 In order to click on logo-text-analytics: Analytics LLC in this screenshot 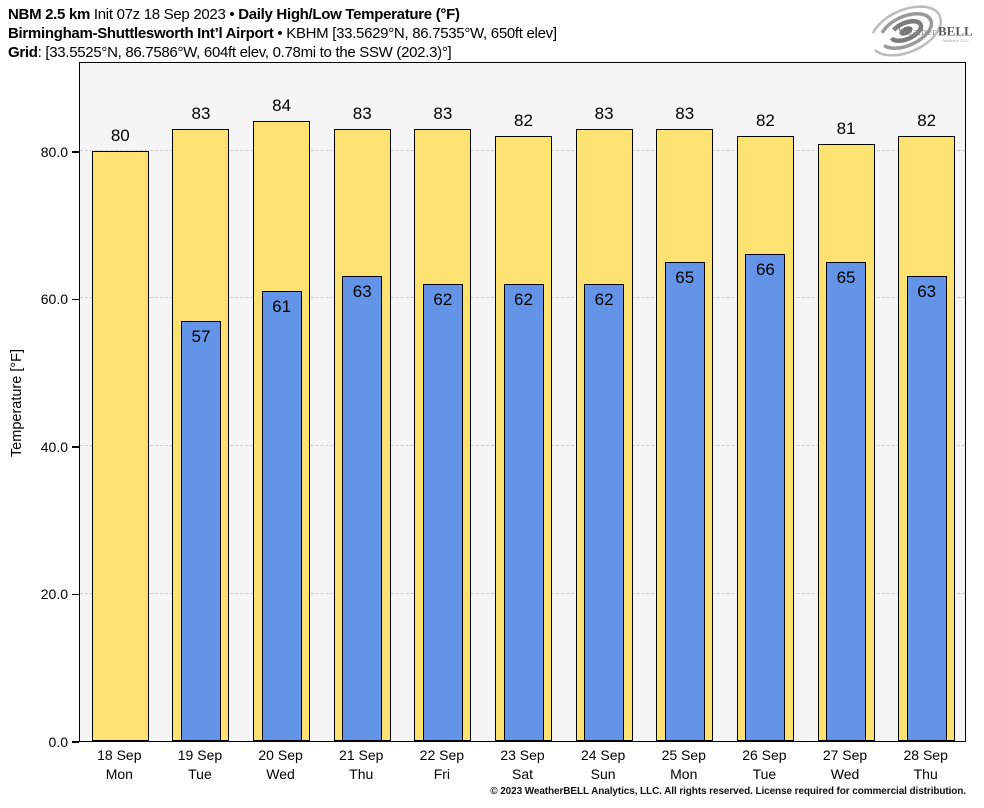, I will do `click(955, 40)`.